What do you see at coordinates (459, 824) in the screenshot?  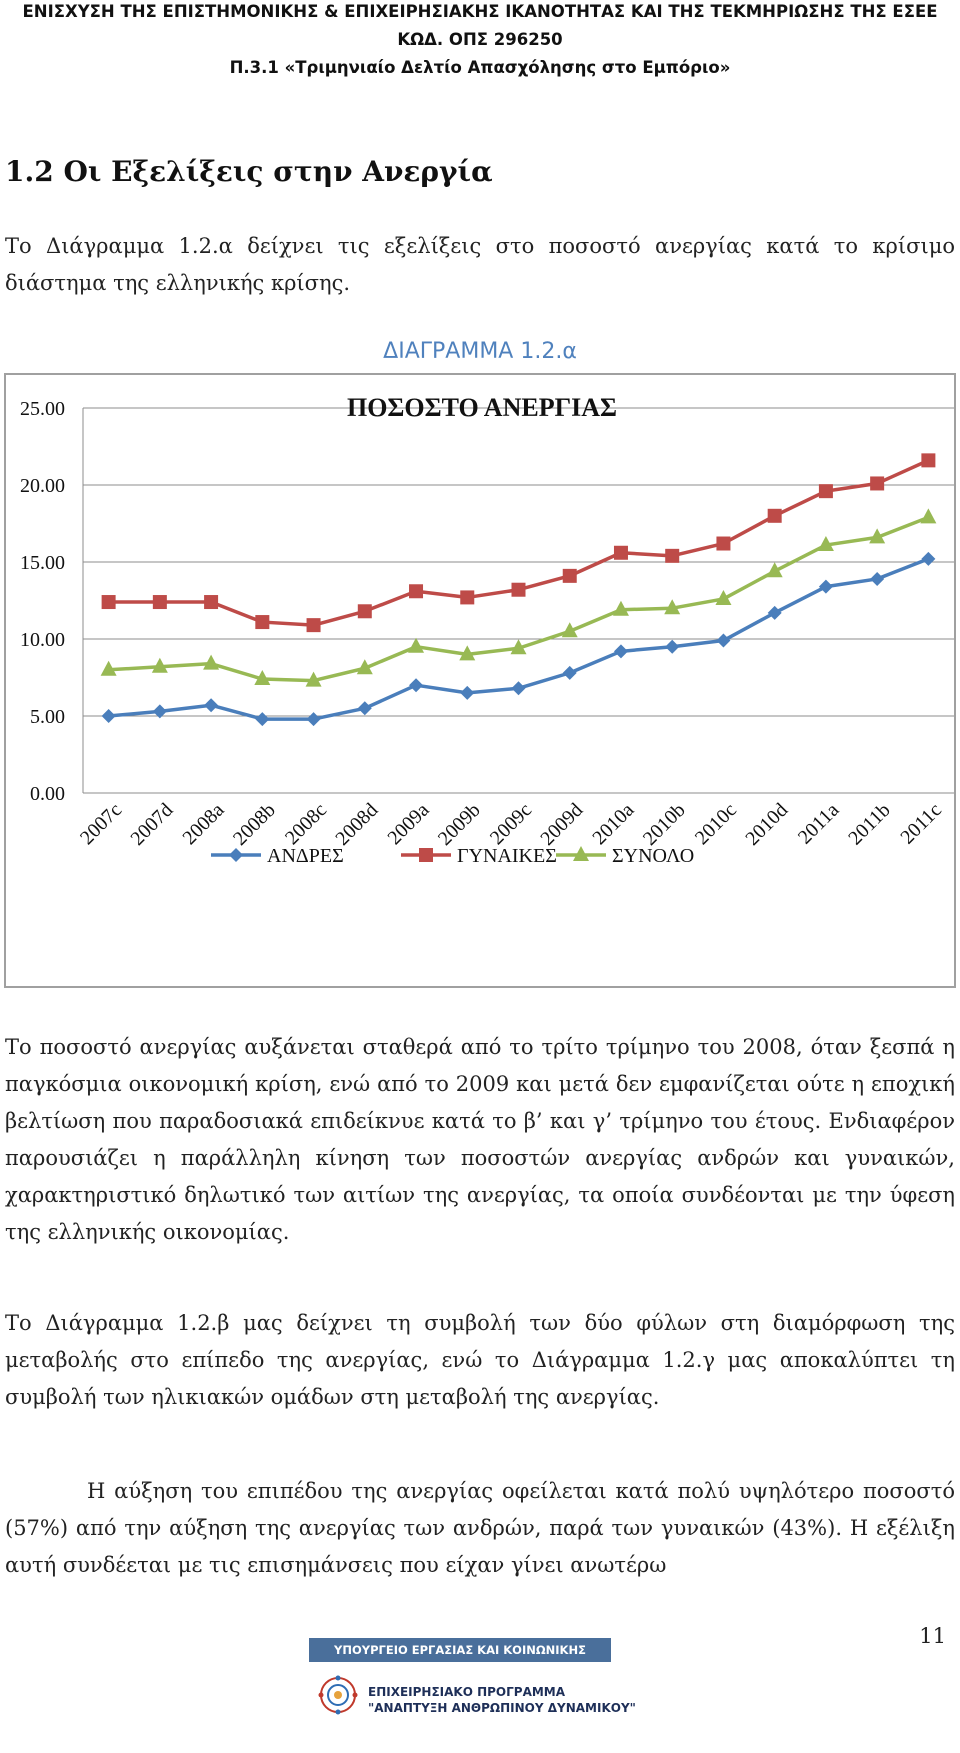 I see `x-tick-label: 2009b` at bounding box center [459, 824].